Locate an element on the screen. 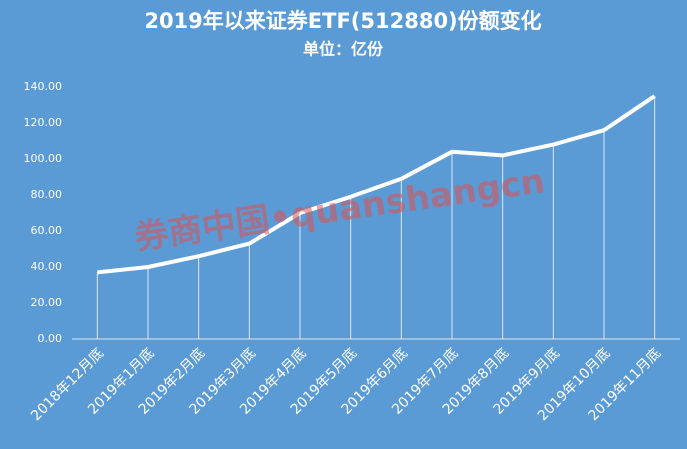 The height and width of the screenshot is (449, 687). y-tick-label: 120.00 is located at coordinates (43, 122).